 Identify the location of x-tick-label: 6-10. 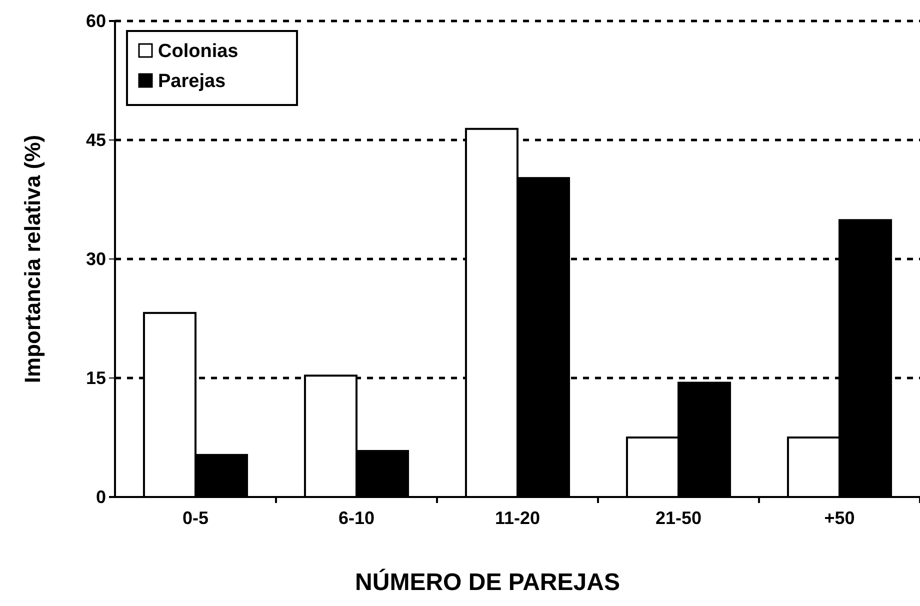
(356, 518).